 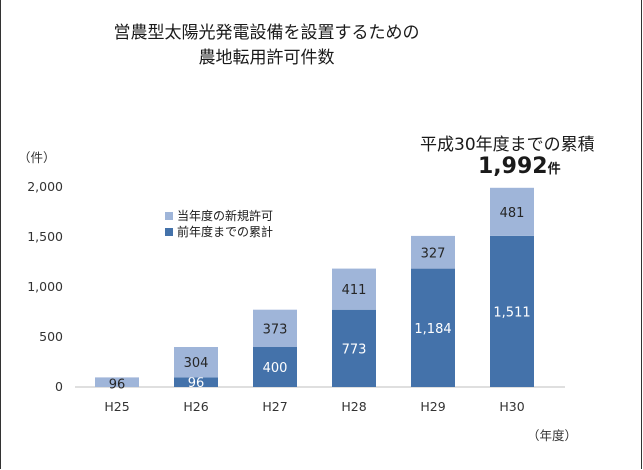 I want to click on y-tick-label: 1,000, so click(x=45, y=286).